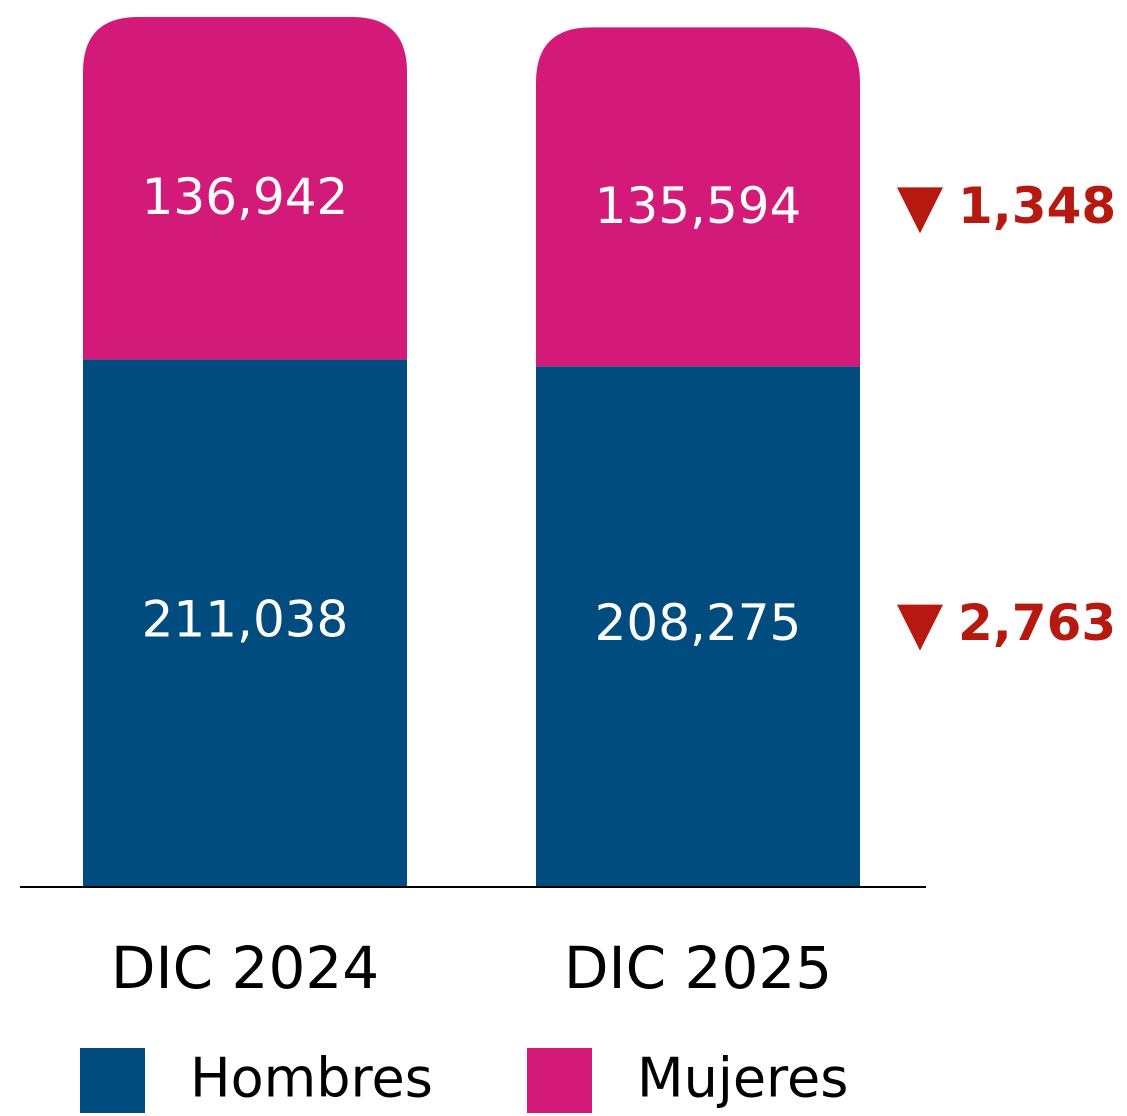 Image resolution: width=1127 pixels, height=1116 pixels. Describe the element at coordinates (1037, 623) in the screenshot. I see `annotation: 2,763` at that location.